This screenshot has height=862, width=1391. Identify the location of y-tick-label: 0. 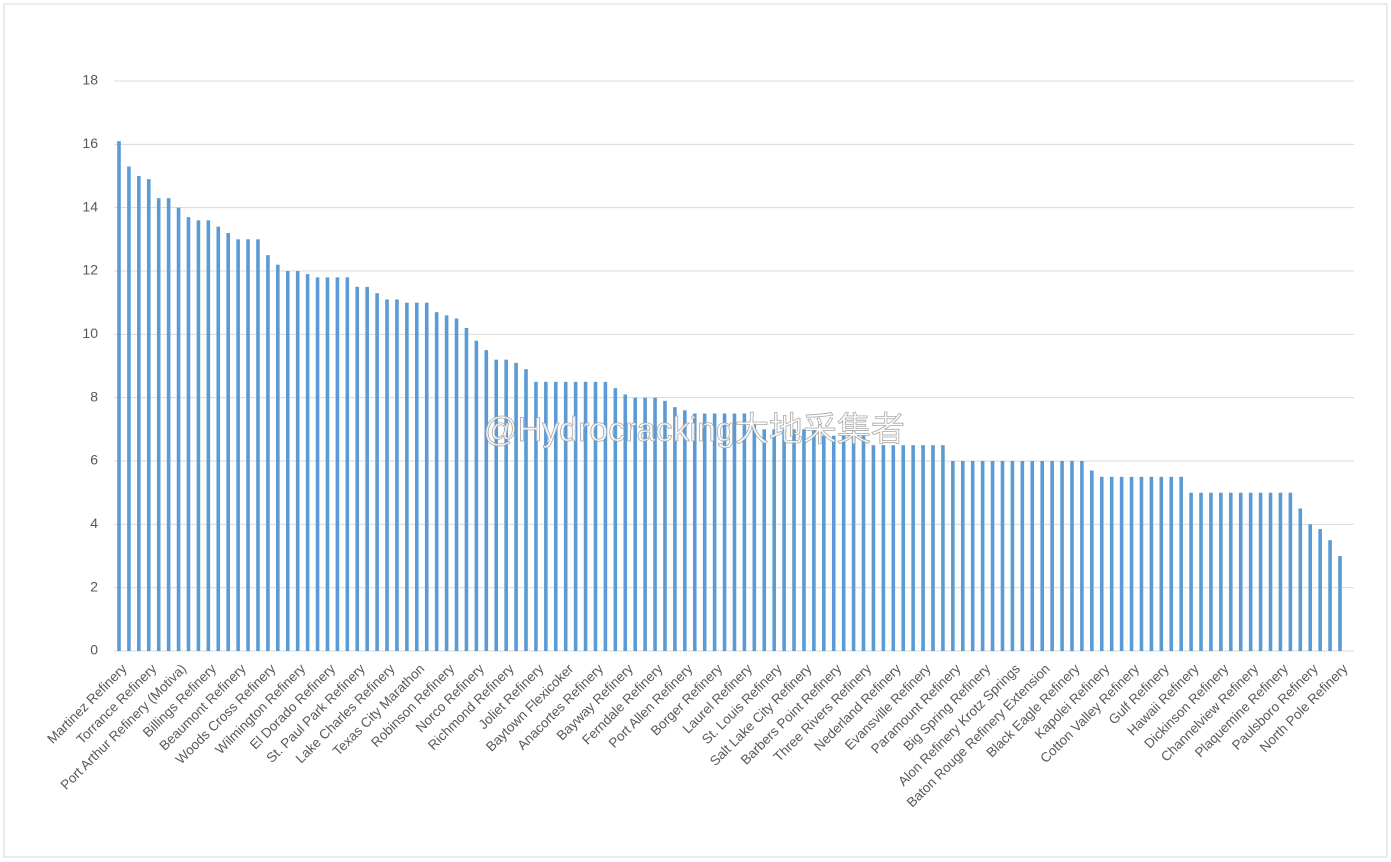
(94, 650).